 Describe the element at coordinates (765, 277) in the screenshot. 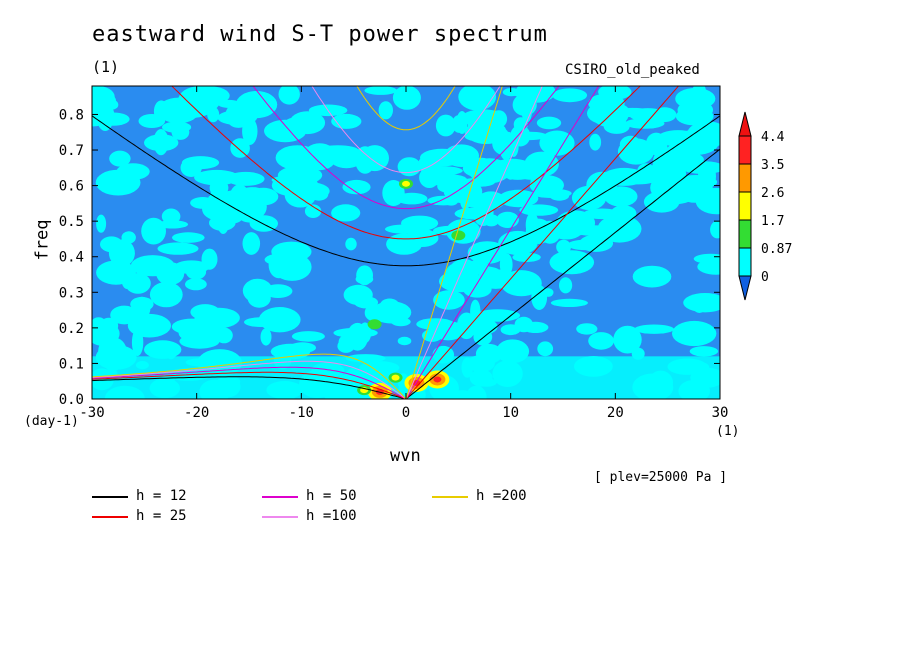

I see `colorbar-label: 0` at that location.